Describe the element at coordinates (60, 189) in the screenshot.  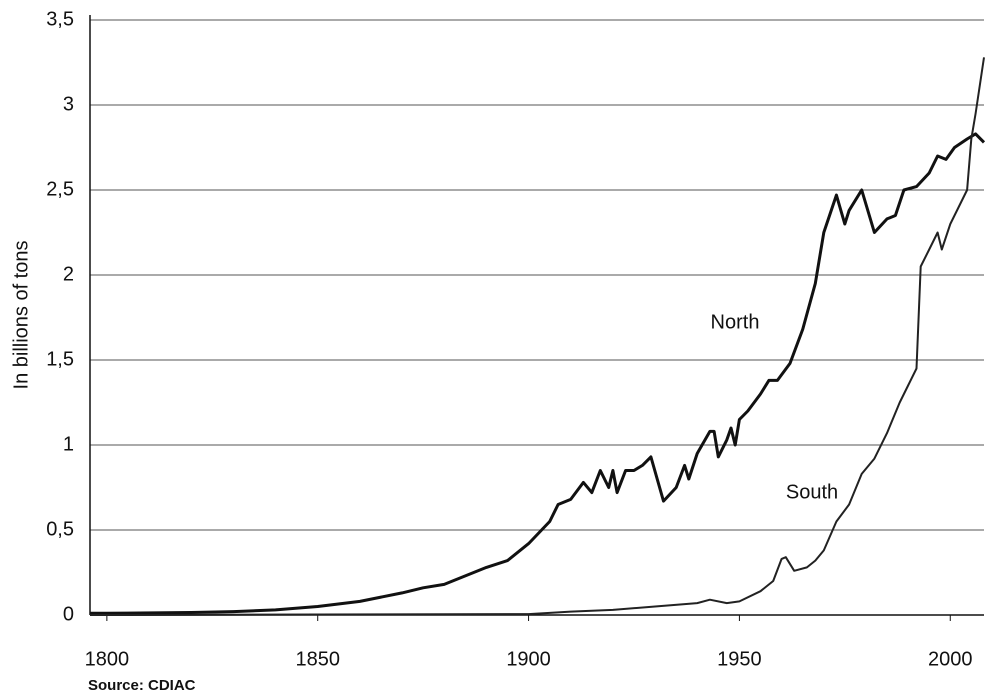
I see `y-tick-label: 2,5` at that location.